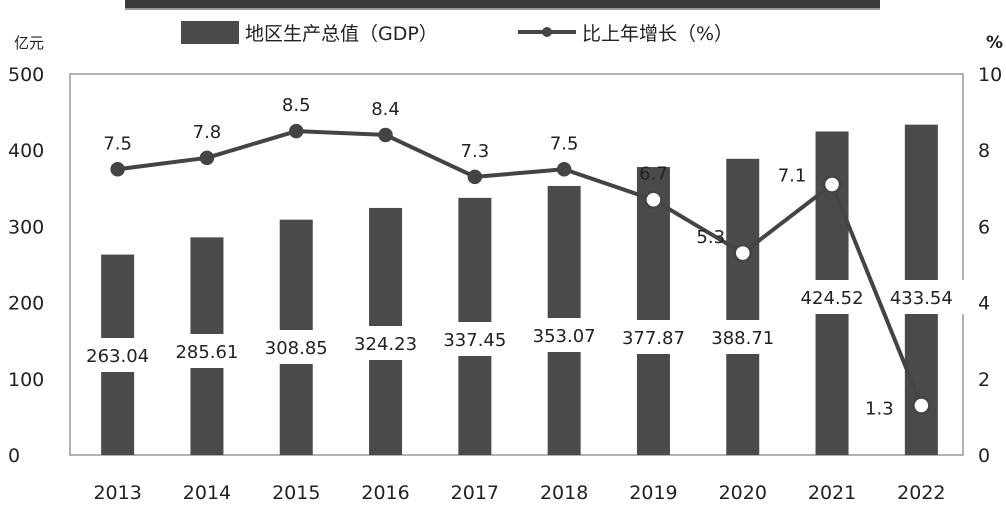 This screenshot has height=511, width=1006. What do you see at coordinates (26, 304) in the screenshot?
I see `y-left-tick-label: 200` at bounding box center [26, 304].